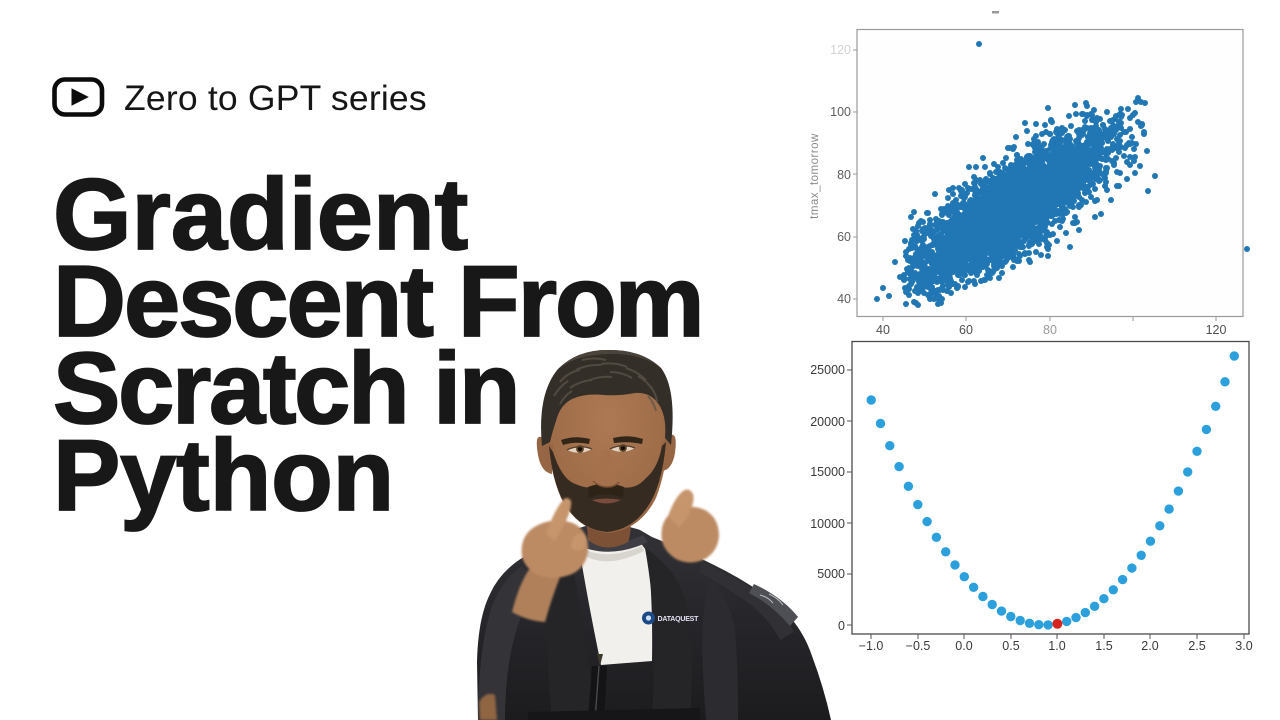 The width and height of the screenshot is (1280, 720). I want to click on svg-text: 100, so click(840, 112).